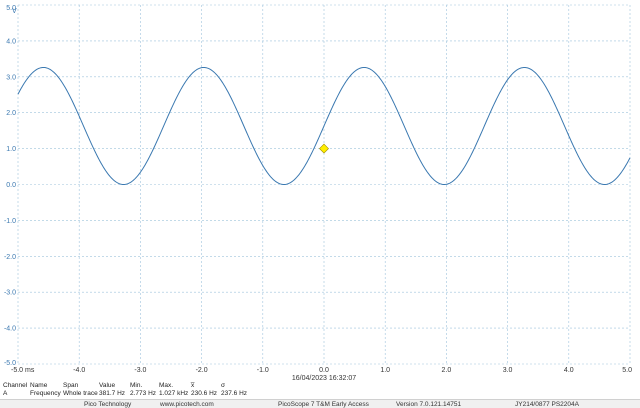 This screenshot has height=408, width=640. I want to click on measurements-column-max: Max. 1.027 kHz, so click(173, 389).